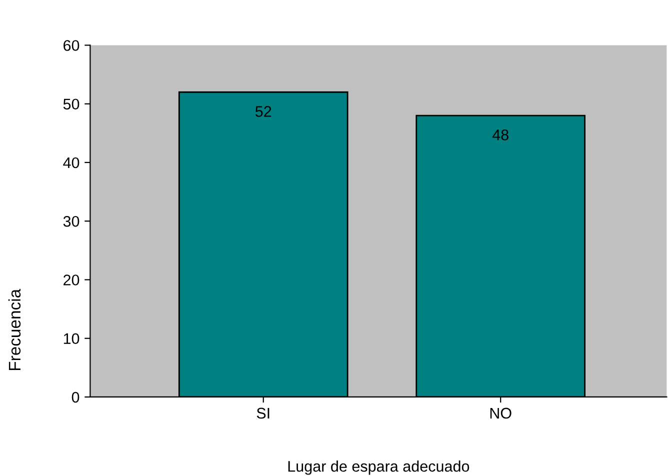 This screenshot has height=476, width=668. Describe the element at coordinates (71, 221) in the screenshot. I see `y-tick-label: 30` at that location.